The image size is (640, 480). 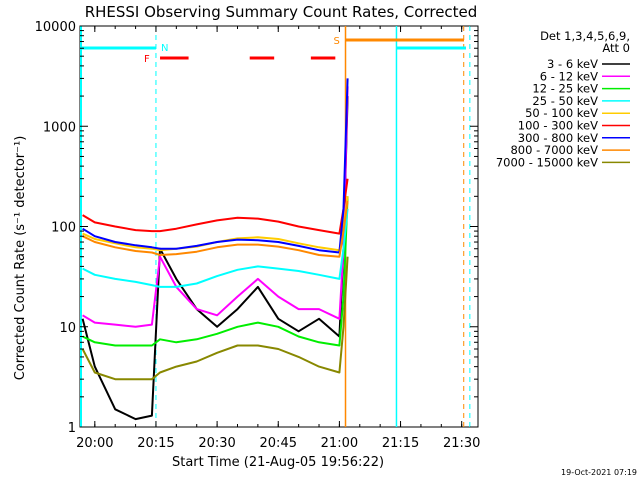 What do you see at coordinates (565, 101) in the screenshot?
I see `legend-label-4: 25 - 50 keV` at bounding box center [565, 101].